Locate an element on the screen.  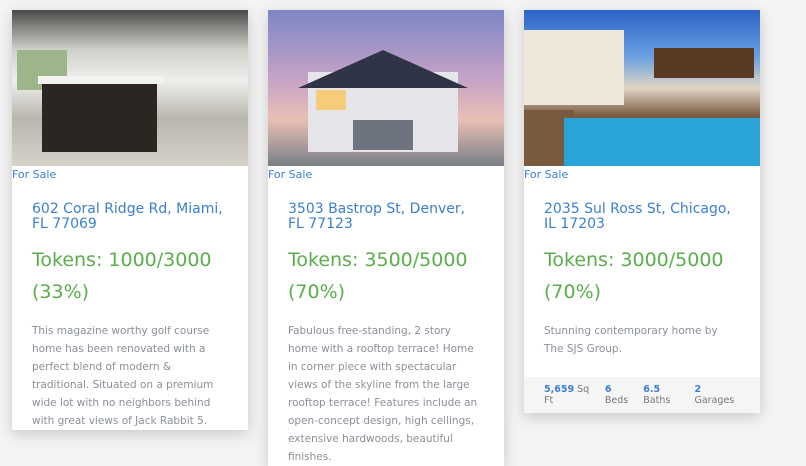
beds-feature: 6 Beds is located at coordinates (616, 395).